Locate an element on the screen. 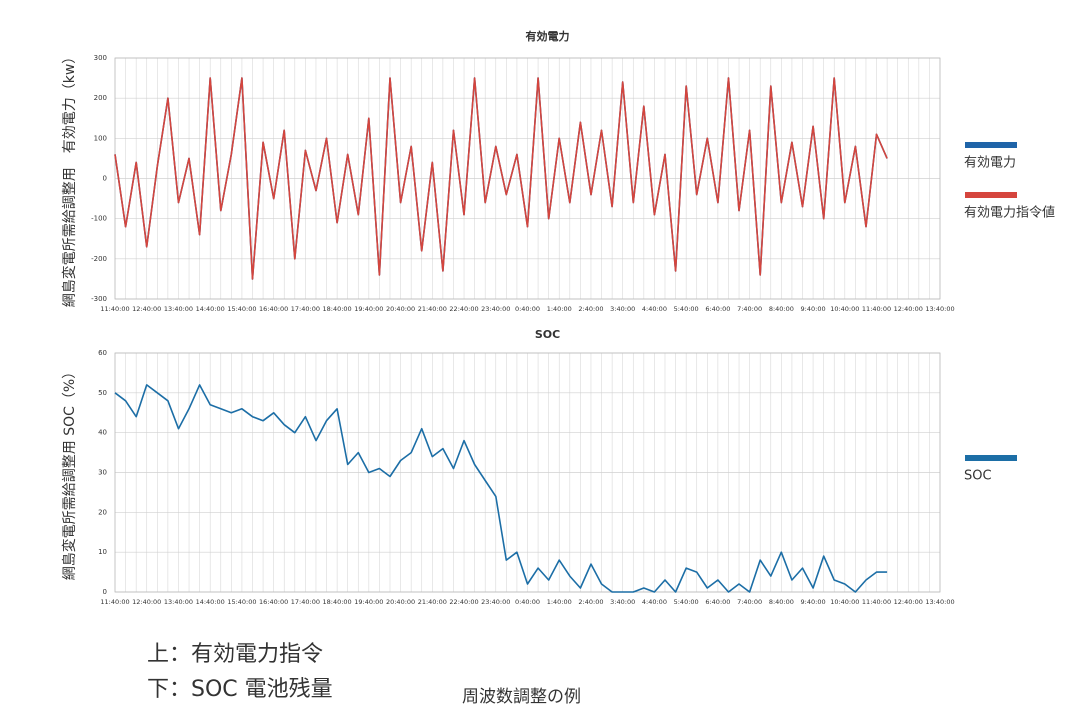 The image size is (1089, 722). y-tick-label: 60 is located at coordinates (102, 353).